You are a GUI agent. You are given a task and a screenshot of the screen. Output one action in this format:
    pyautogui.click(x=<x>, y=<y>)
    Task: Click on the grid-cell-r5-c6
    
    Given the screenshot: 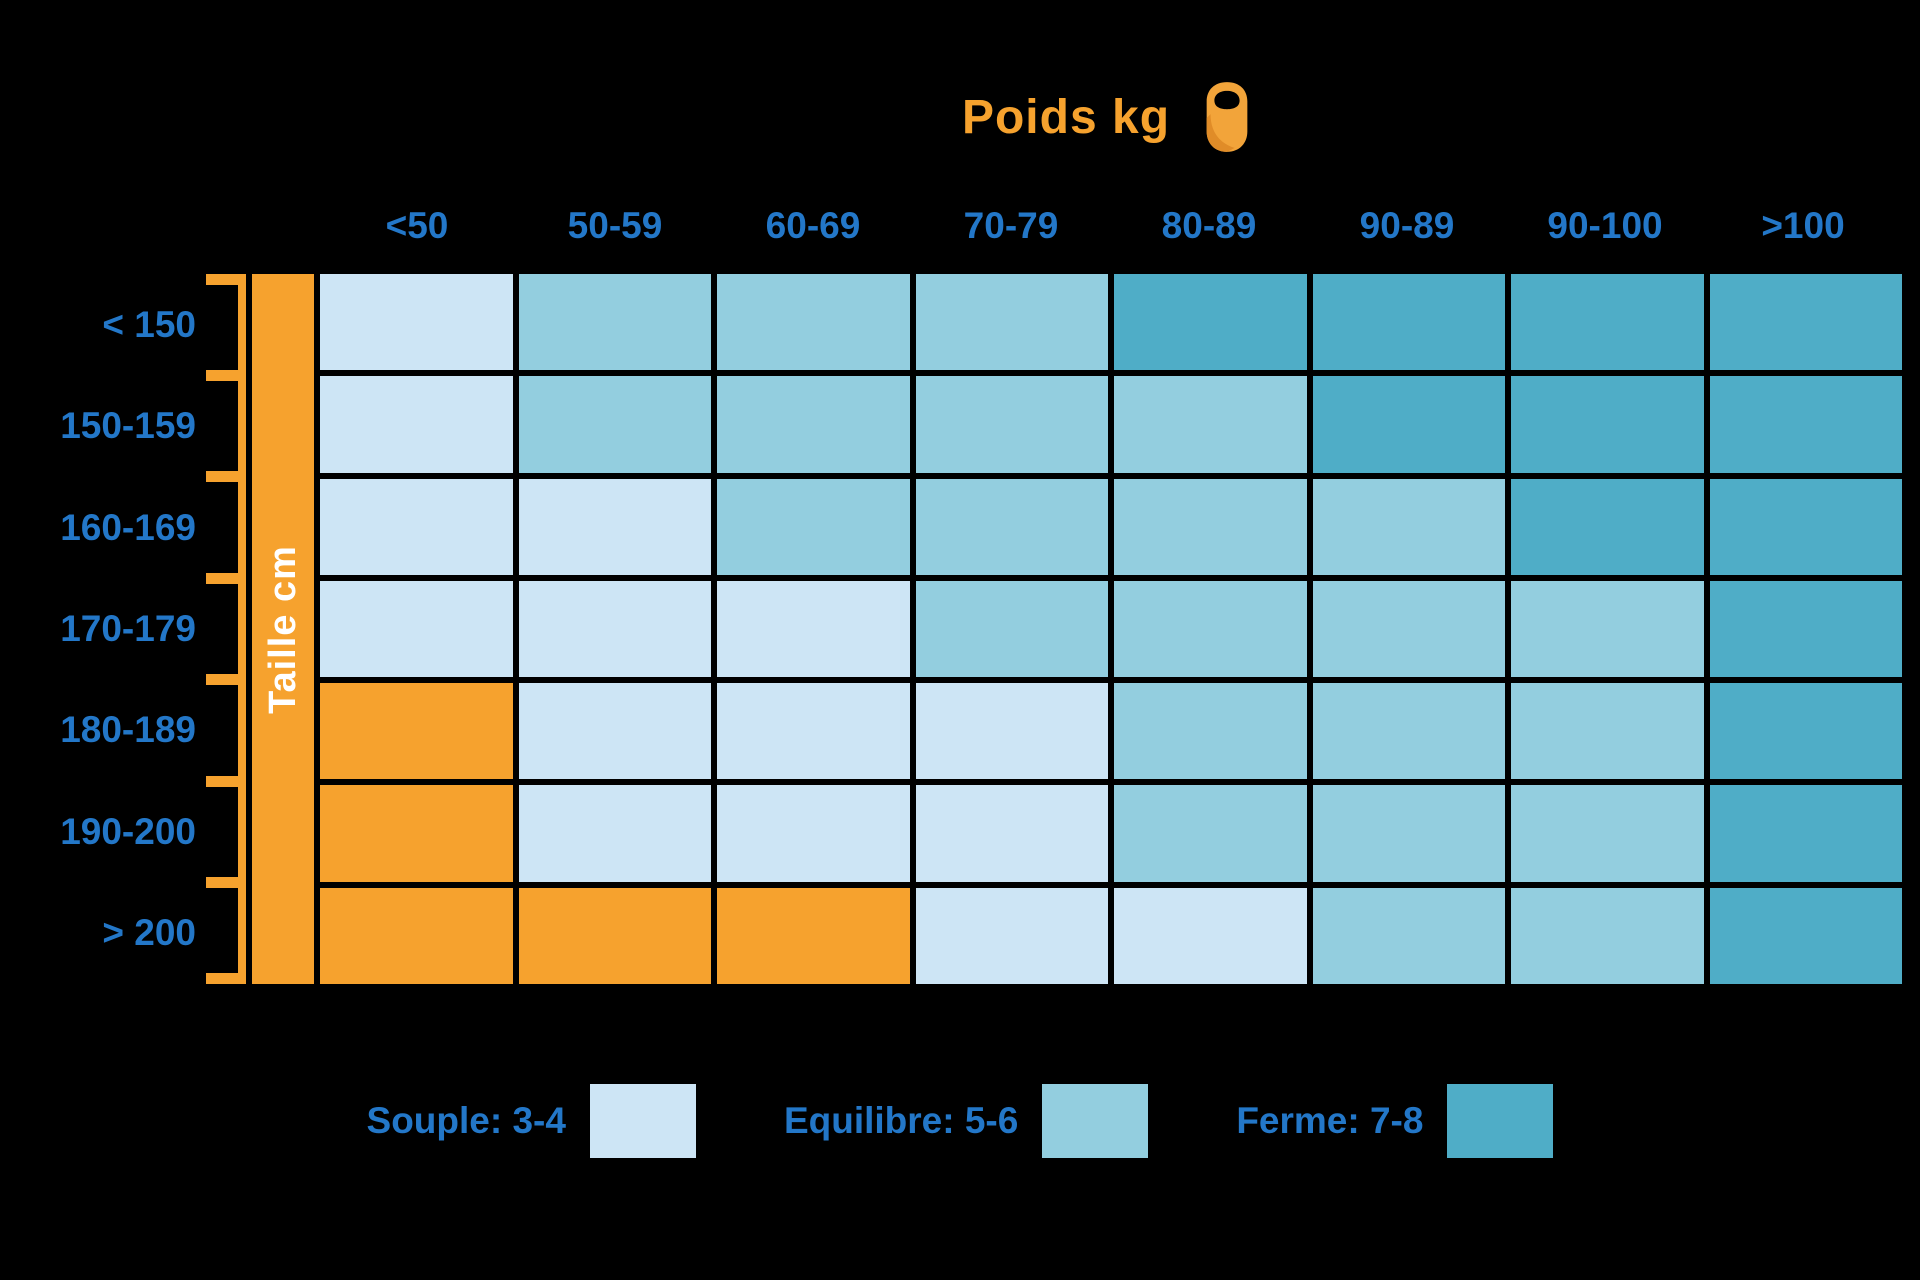 What is the action you would take?
    pyautogui.click(x=1607, y=833)
    